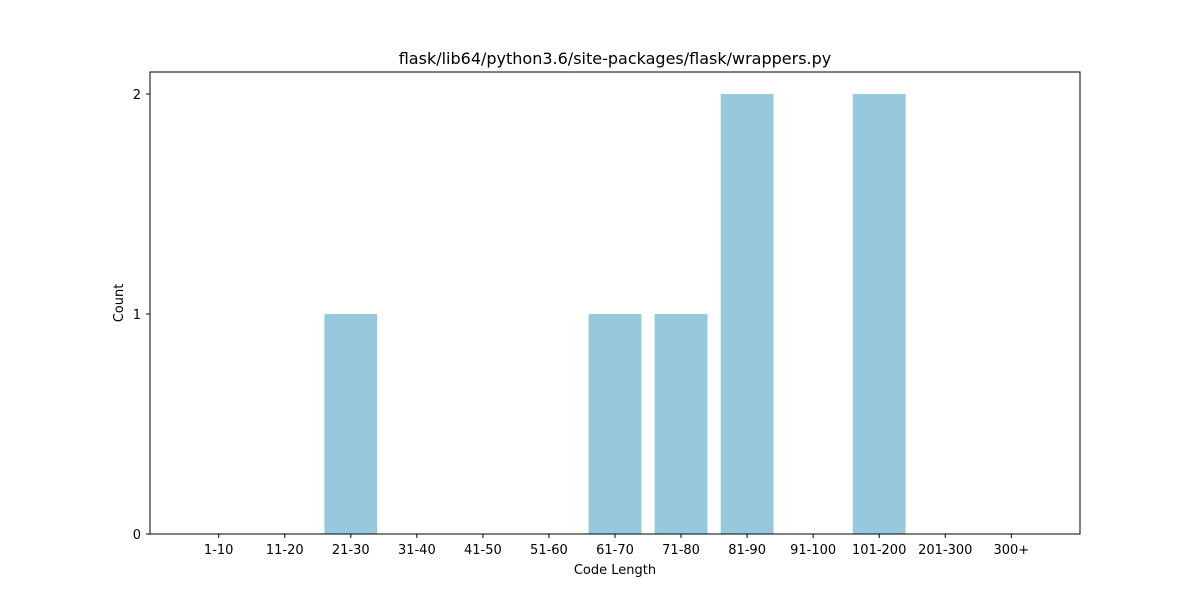  What do you see at coordinates (285, 550) in the screenshot?
I see `x-tick-label: 11-20` at bounding box center [285, 550].